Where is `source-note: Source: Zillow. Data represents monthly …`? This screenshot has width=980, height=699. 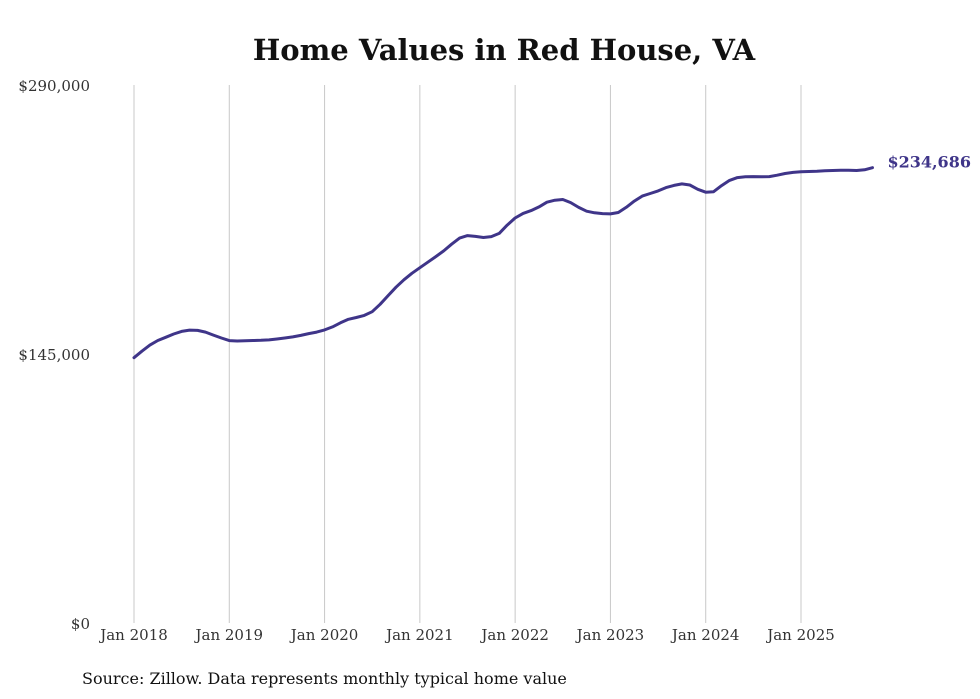 source-note: Source: Zillow. Data represents monthly … is located at coordinates (324, 678).